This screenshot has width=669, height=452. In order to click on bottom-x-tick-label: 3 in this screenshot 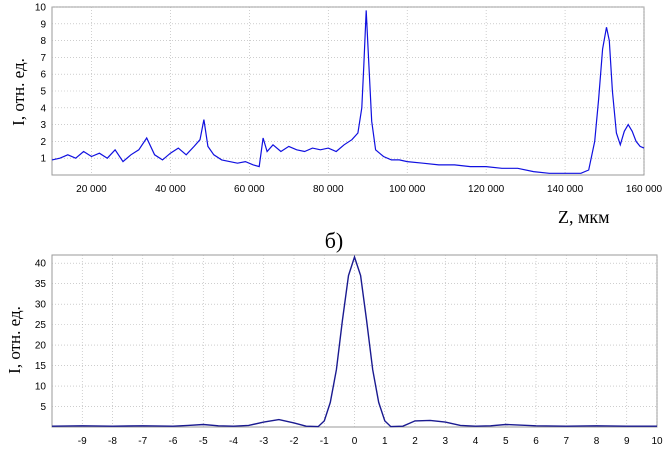, I will do `click(445, 441)`.